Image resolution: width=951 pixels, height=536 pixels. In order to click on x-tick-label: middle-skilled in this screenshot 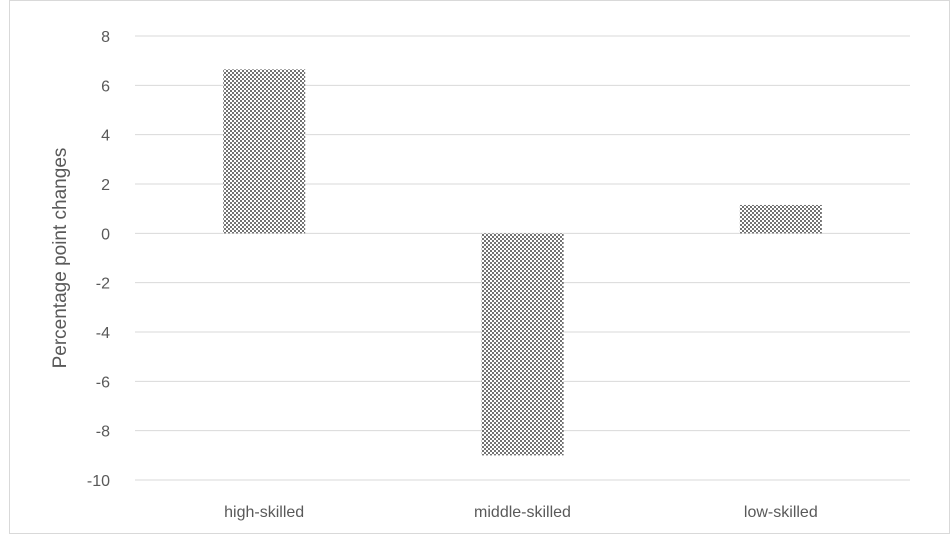, I will do `click(522, 512)`.